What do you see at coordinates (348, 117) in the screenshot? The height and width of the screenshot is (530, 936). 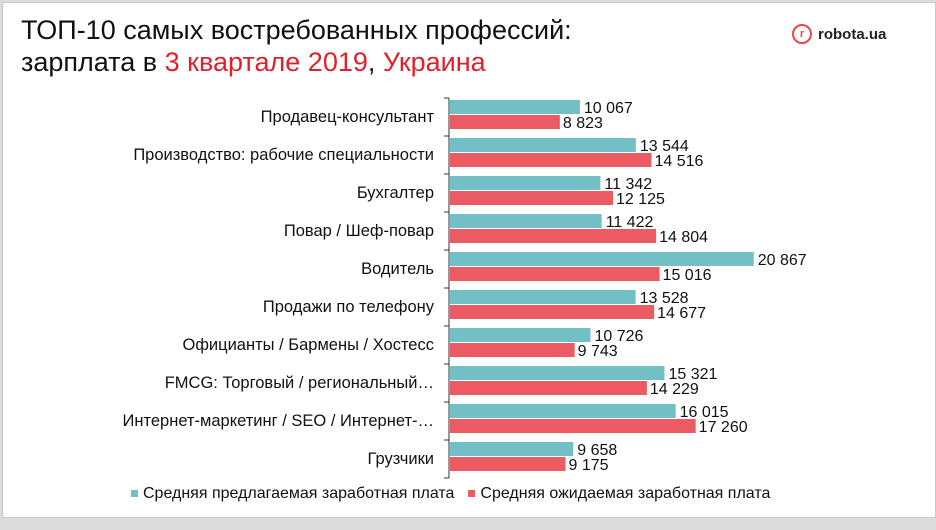 I see `category-label: Продавец-консультант` at bounding box center [348, 117].